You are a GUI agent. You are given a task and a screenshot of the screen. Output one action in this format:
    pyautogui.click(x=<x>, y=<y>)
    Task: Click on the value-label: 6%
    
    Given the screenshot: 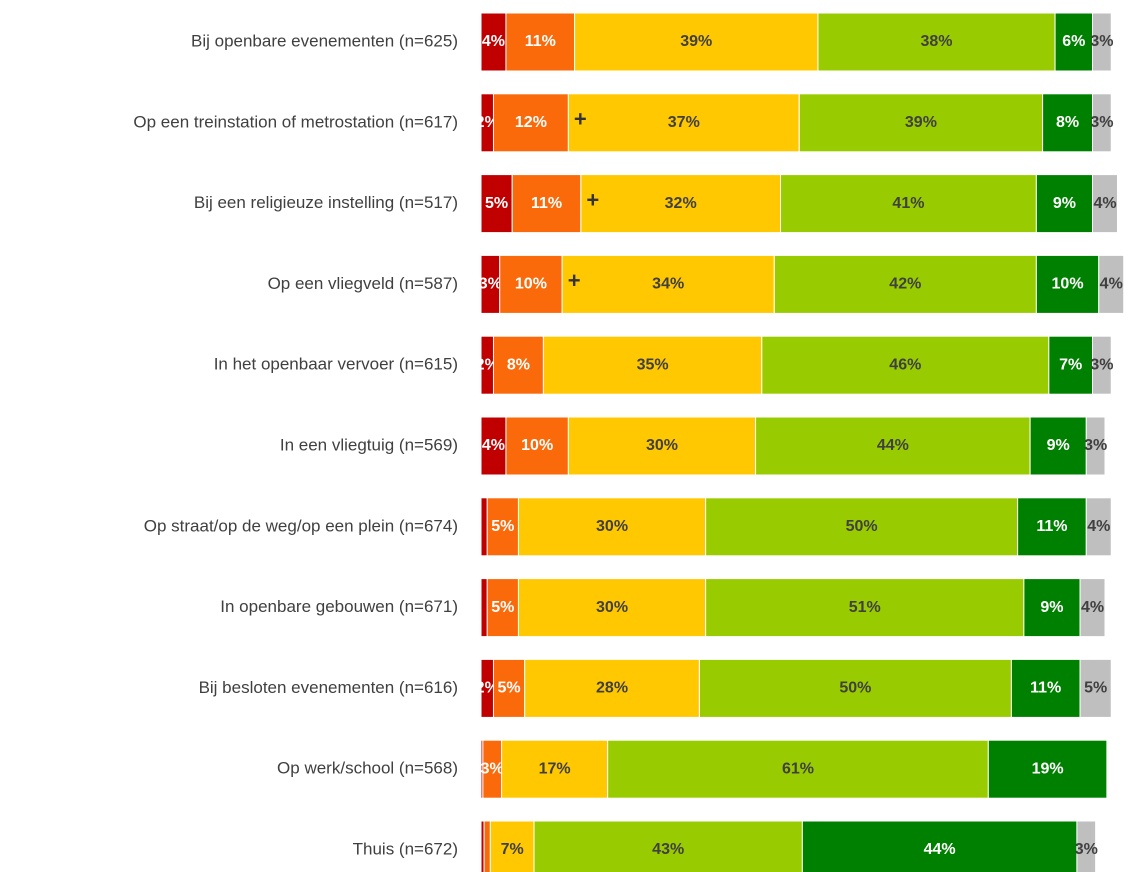 What is the action you would take?
    pyautogui.click(x=1073, y=41)
    